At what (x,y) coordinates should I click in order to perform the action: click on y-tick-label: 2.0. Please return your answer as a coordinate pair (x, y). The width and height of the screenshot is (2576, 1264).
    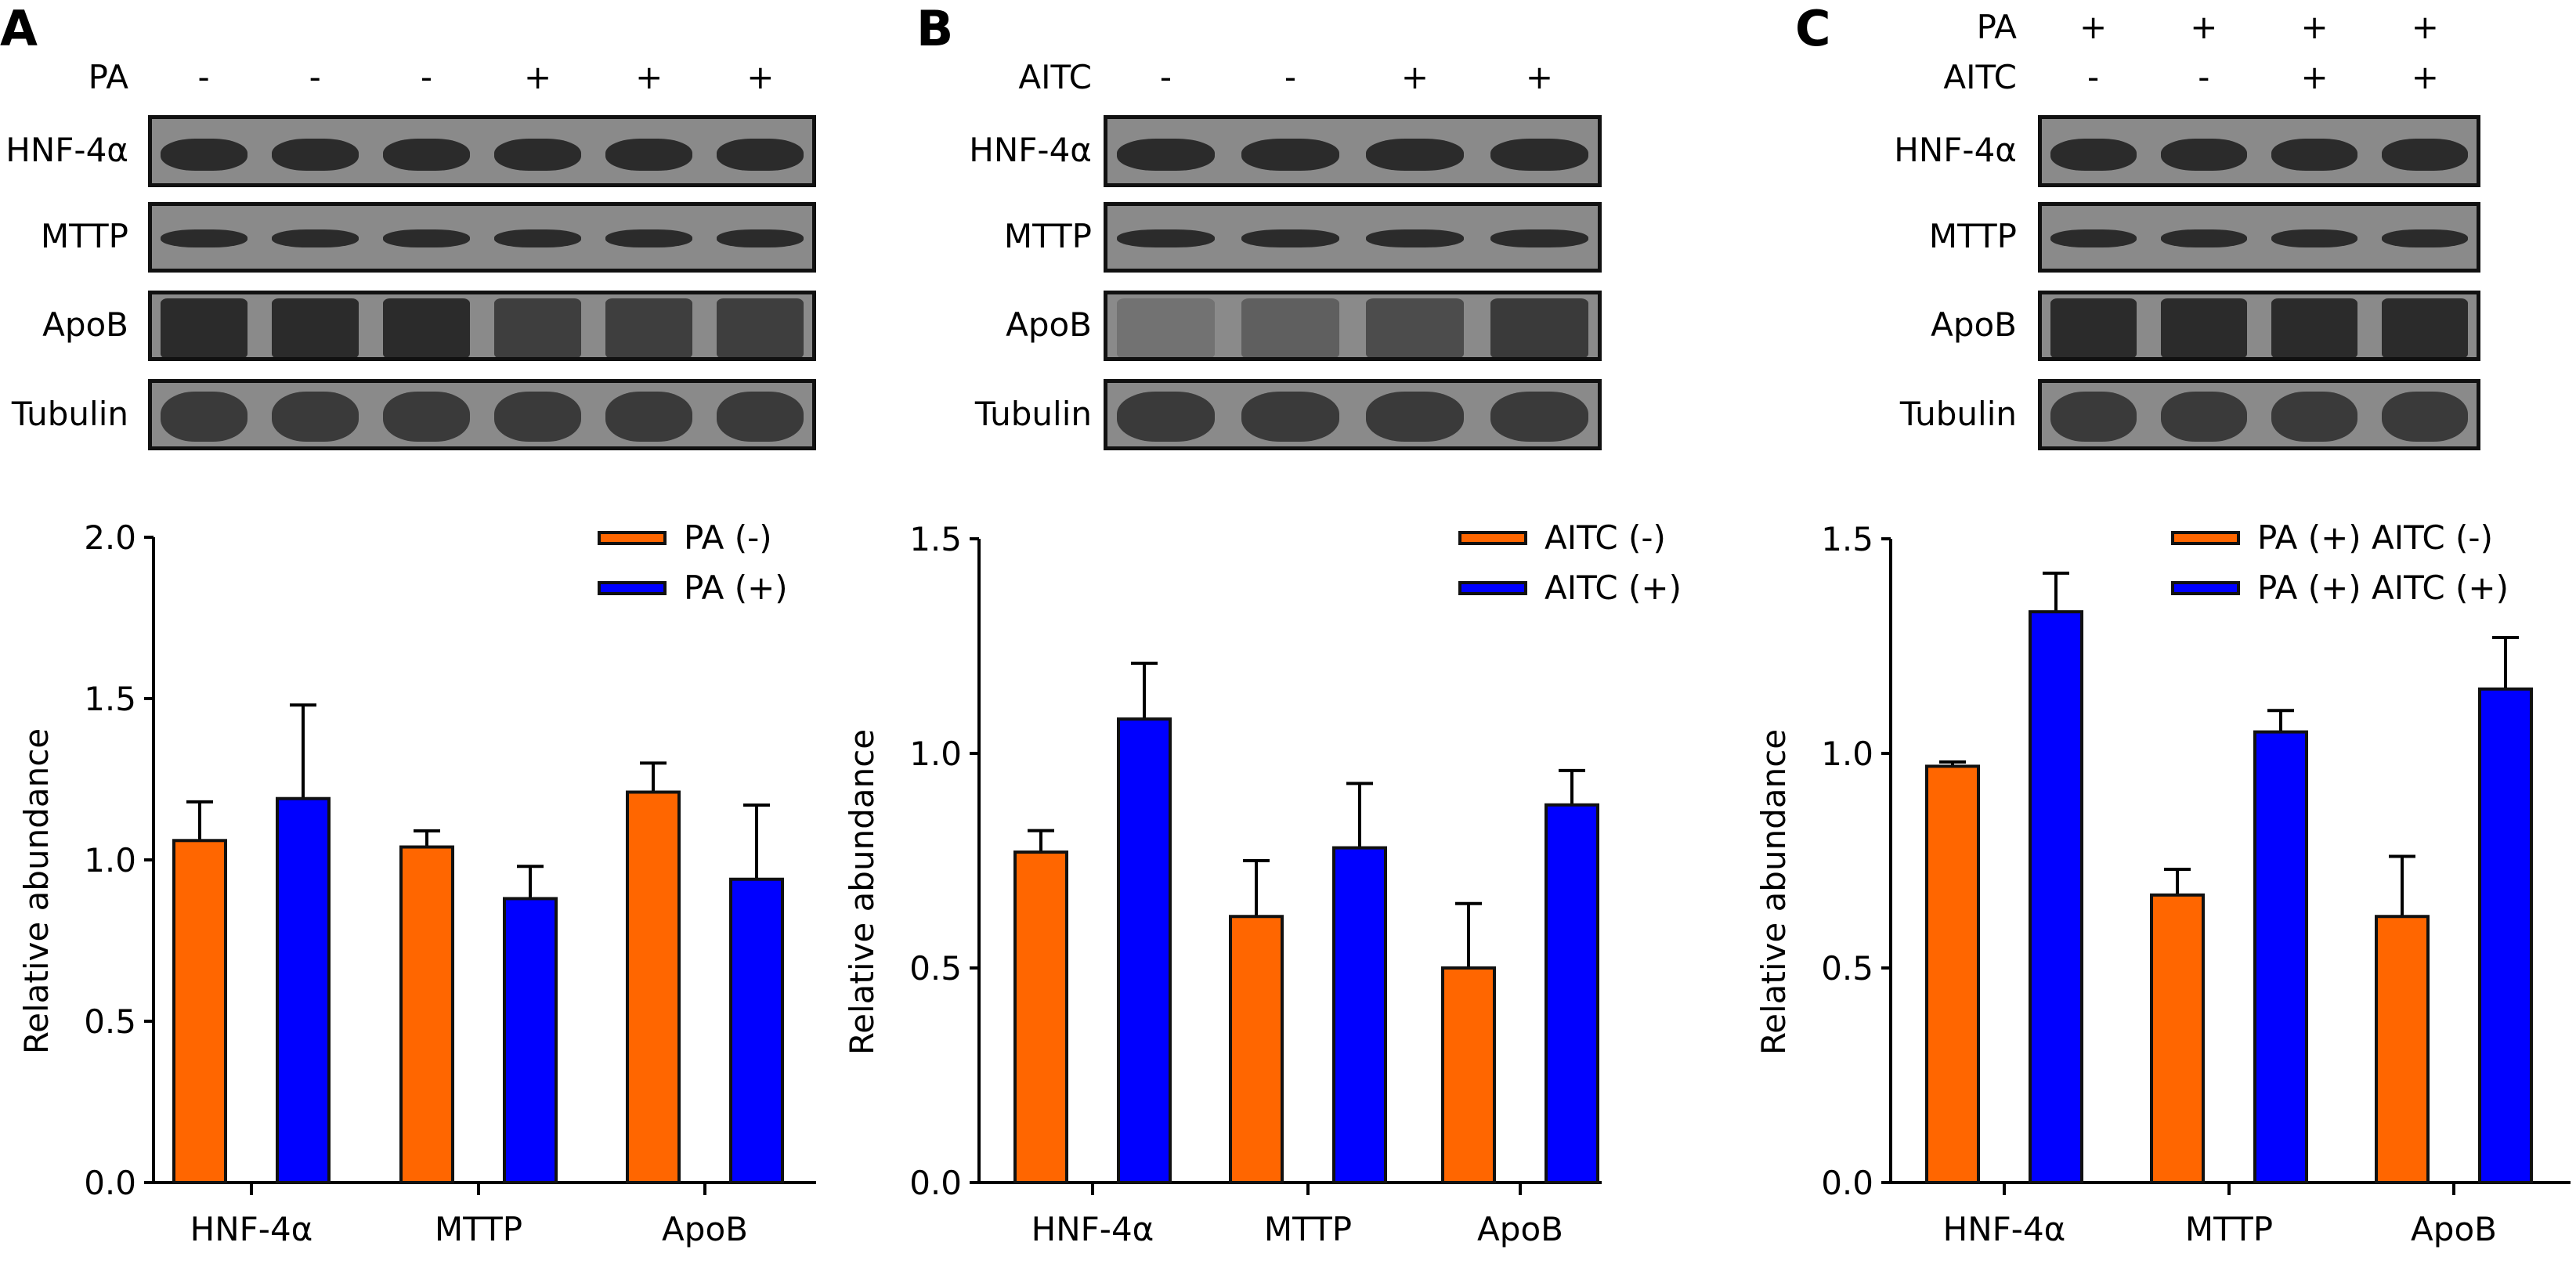
    Looking at the image, I should click on (110, 537).